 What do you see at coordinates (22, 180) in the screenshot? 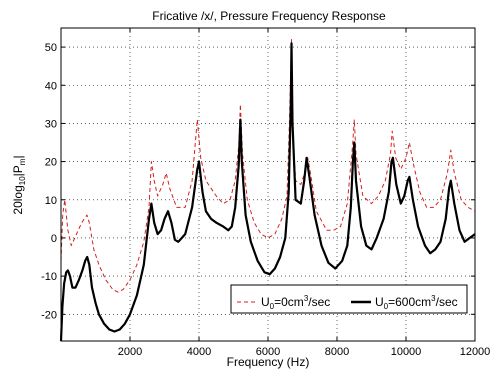
I see `y-label-sub1: 10` at bounding box center [22, 180].